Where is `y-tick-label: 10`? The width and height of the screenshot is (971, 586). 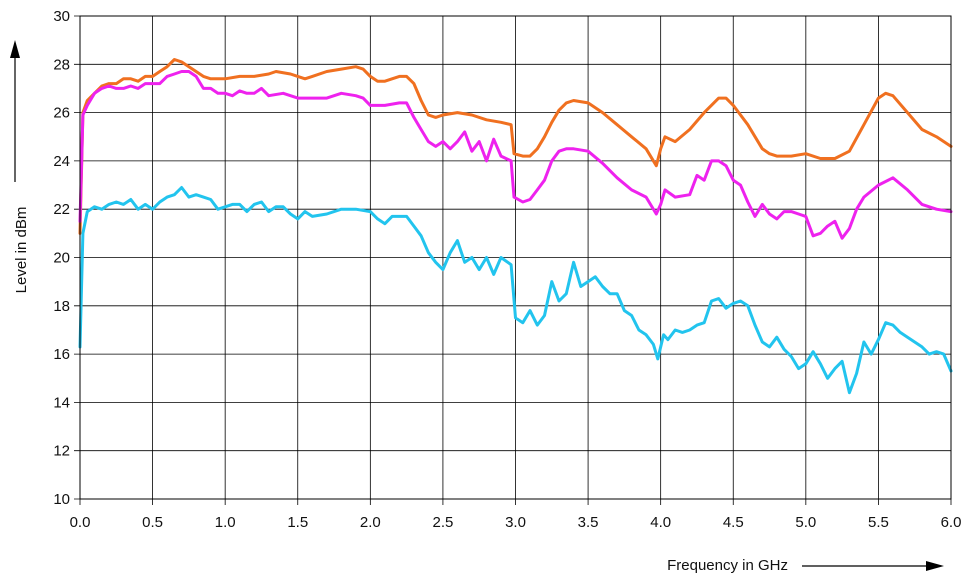
y-tick-label: 10 is located at coordinates (61, 499).